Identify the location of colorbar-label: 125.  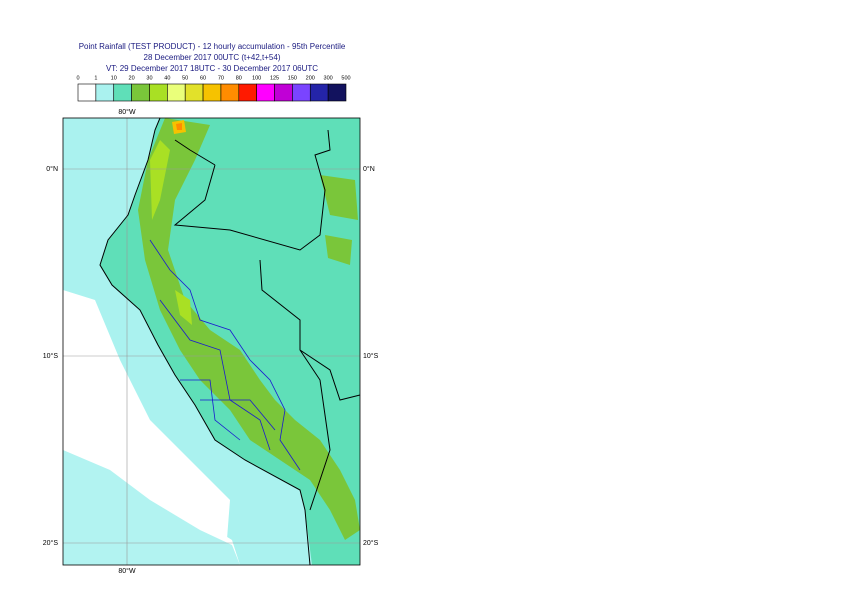
(274, 78).